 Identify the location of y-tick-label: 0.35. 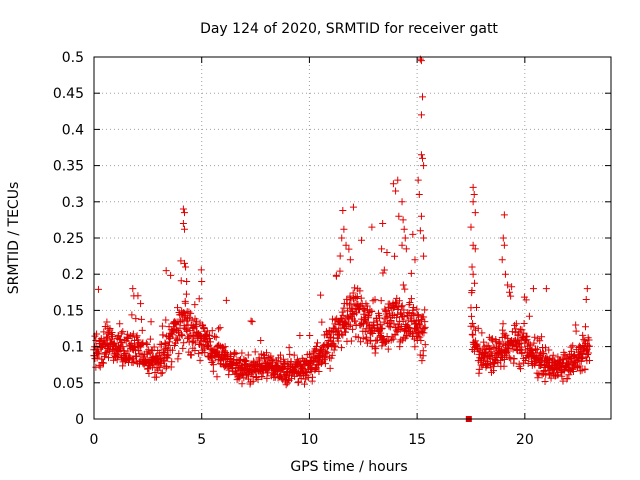
(68, 167).